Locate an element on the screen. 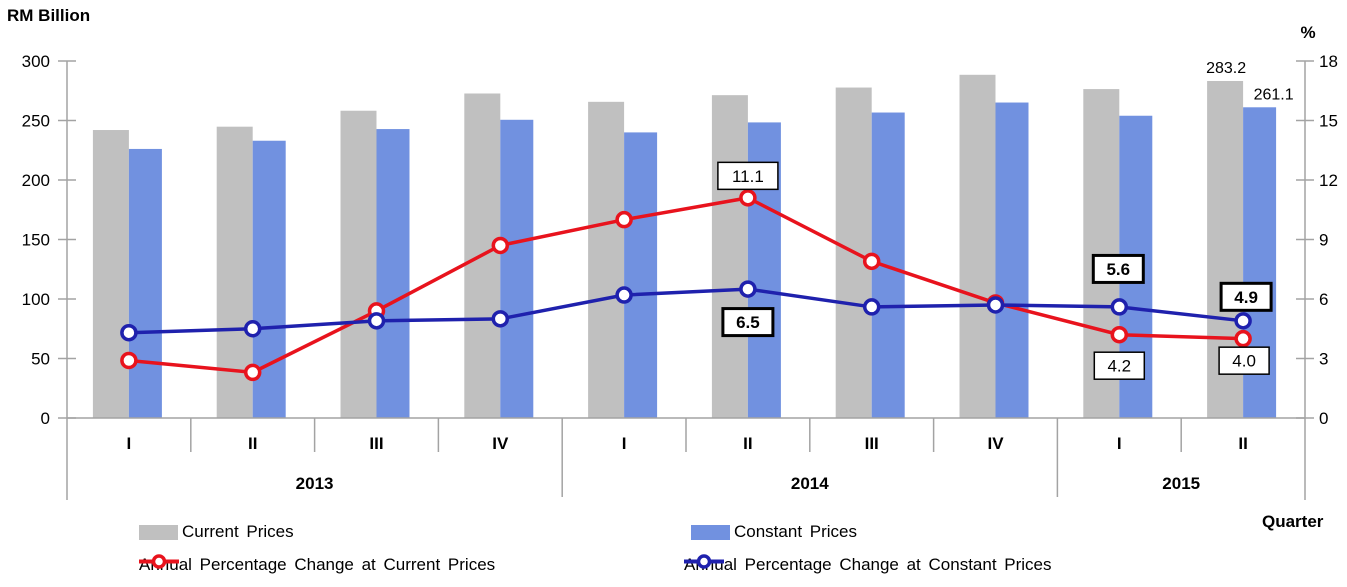 The width and height of the screenshot is (1347, 587). marker-current_pct-q5 is located at coordinates (748, 198).